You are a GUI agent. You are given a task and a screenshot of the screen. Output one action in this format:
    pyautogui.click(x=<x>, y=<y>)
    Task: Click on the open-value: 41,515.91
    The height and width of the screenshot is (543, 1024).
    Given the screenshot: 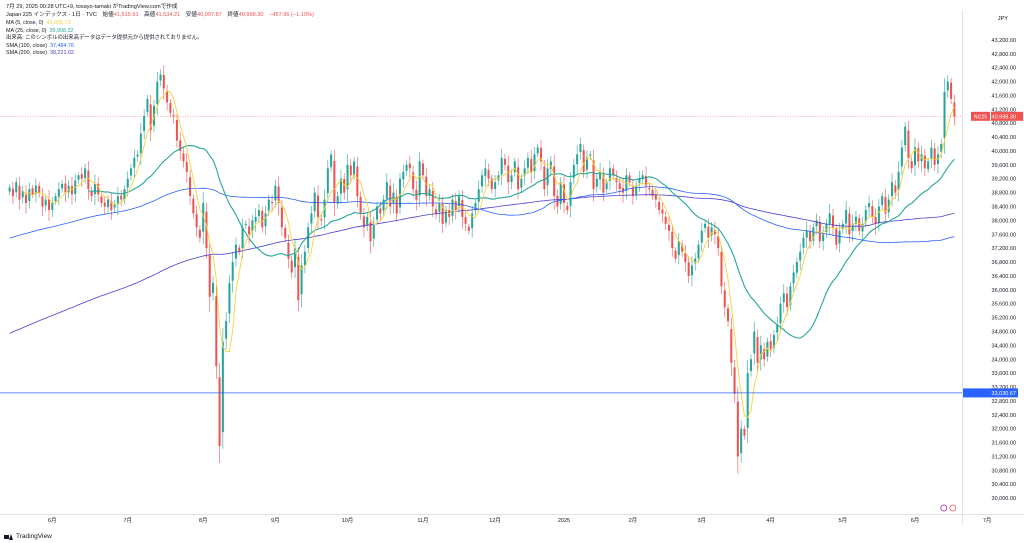 What is the action you would take?
    pyautogui.click(x=126, y=15)
    